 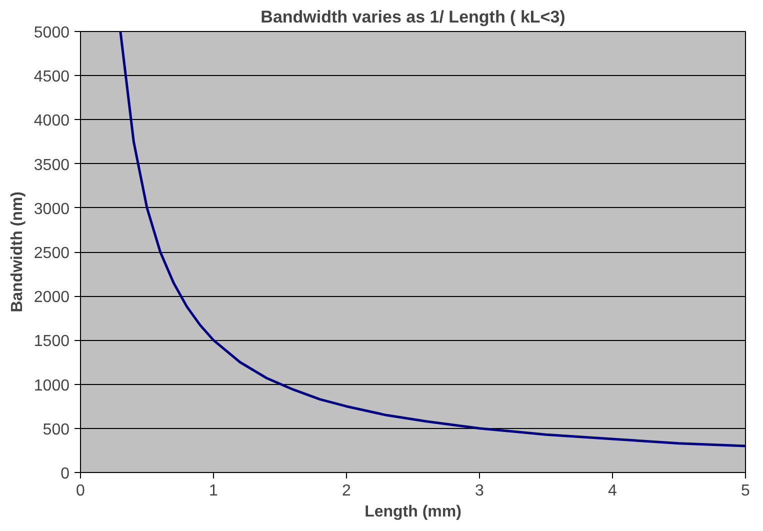 What do you see at coordinates (81, 491) in the screenshot?
I see `x-tick-label: 0` at bounding box center [81, 491].